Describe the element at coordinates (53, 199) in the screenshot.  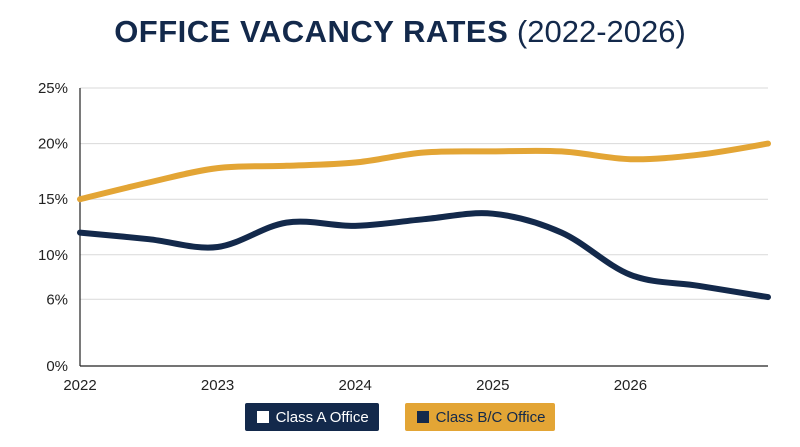
I see `y-tick-label-15: 15%` at that location.